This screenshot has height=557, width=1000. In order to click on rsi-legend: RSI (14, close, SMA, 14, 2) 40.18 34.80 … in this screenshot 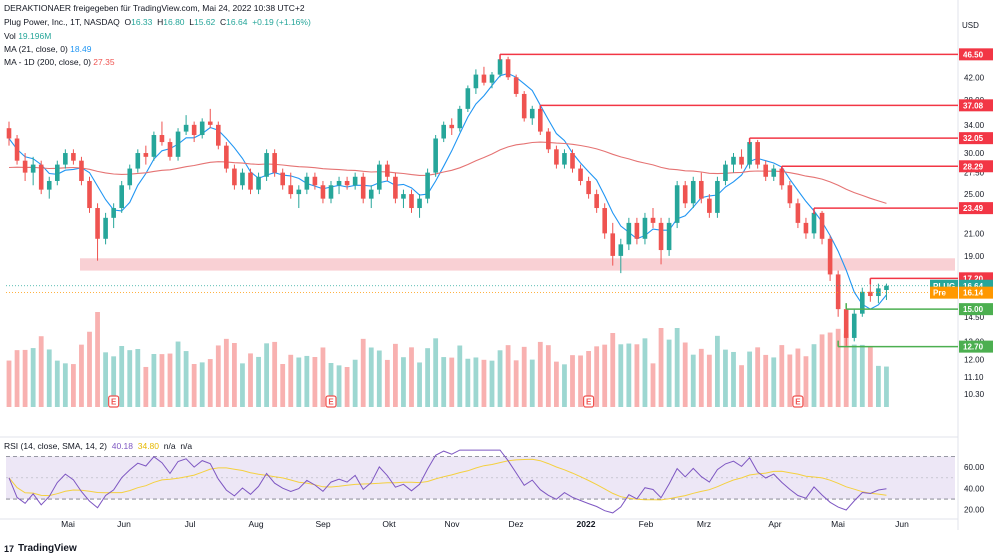, I will do `click(98, 446)`.